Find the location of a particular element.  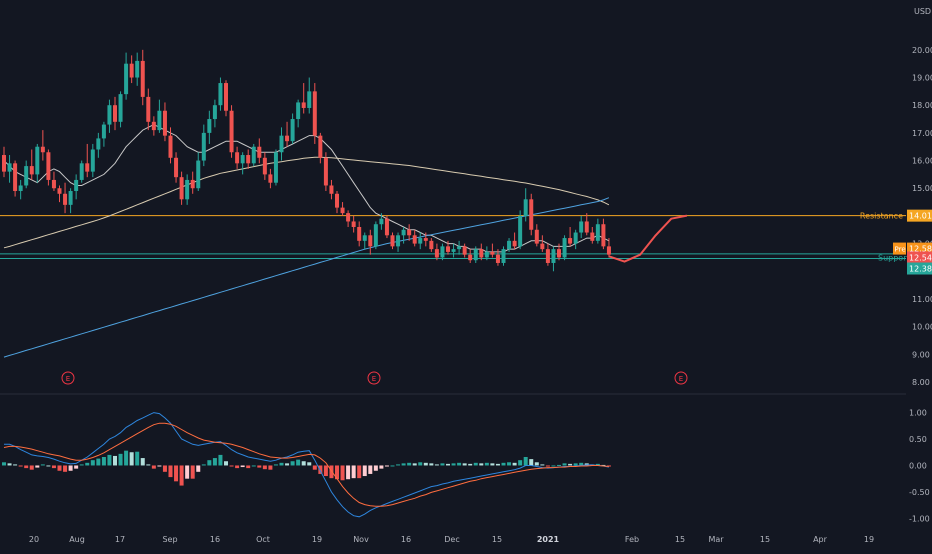

earnings-marker is located at coordinates (681, 378).